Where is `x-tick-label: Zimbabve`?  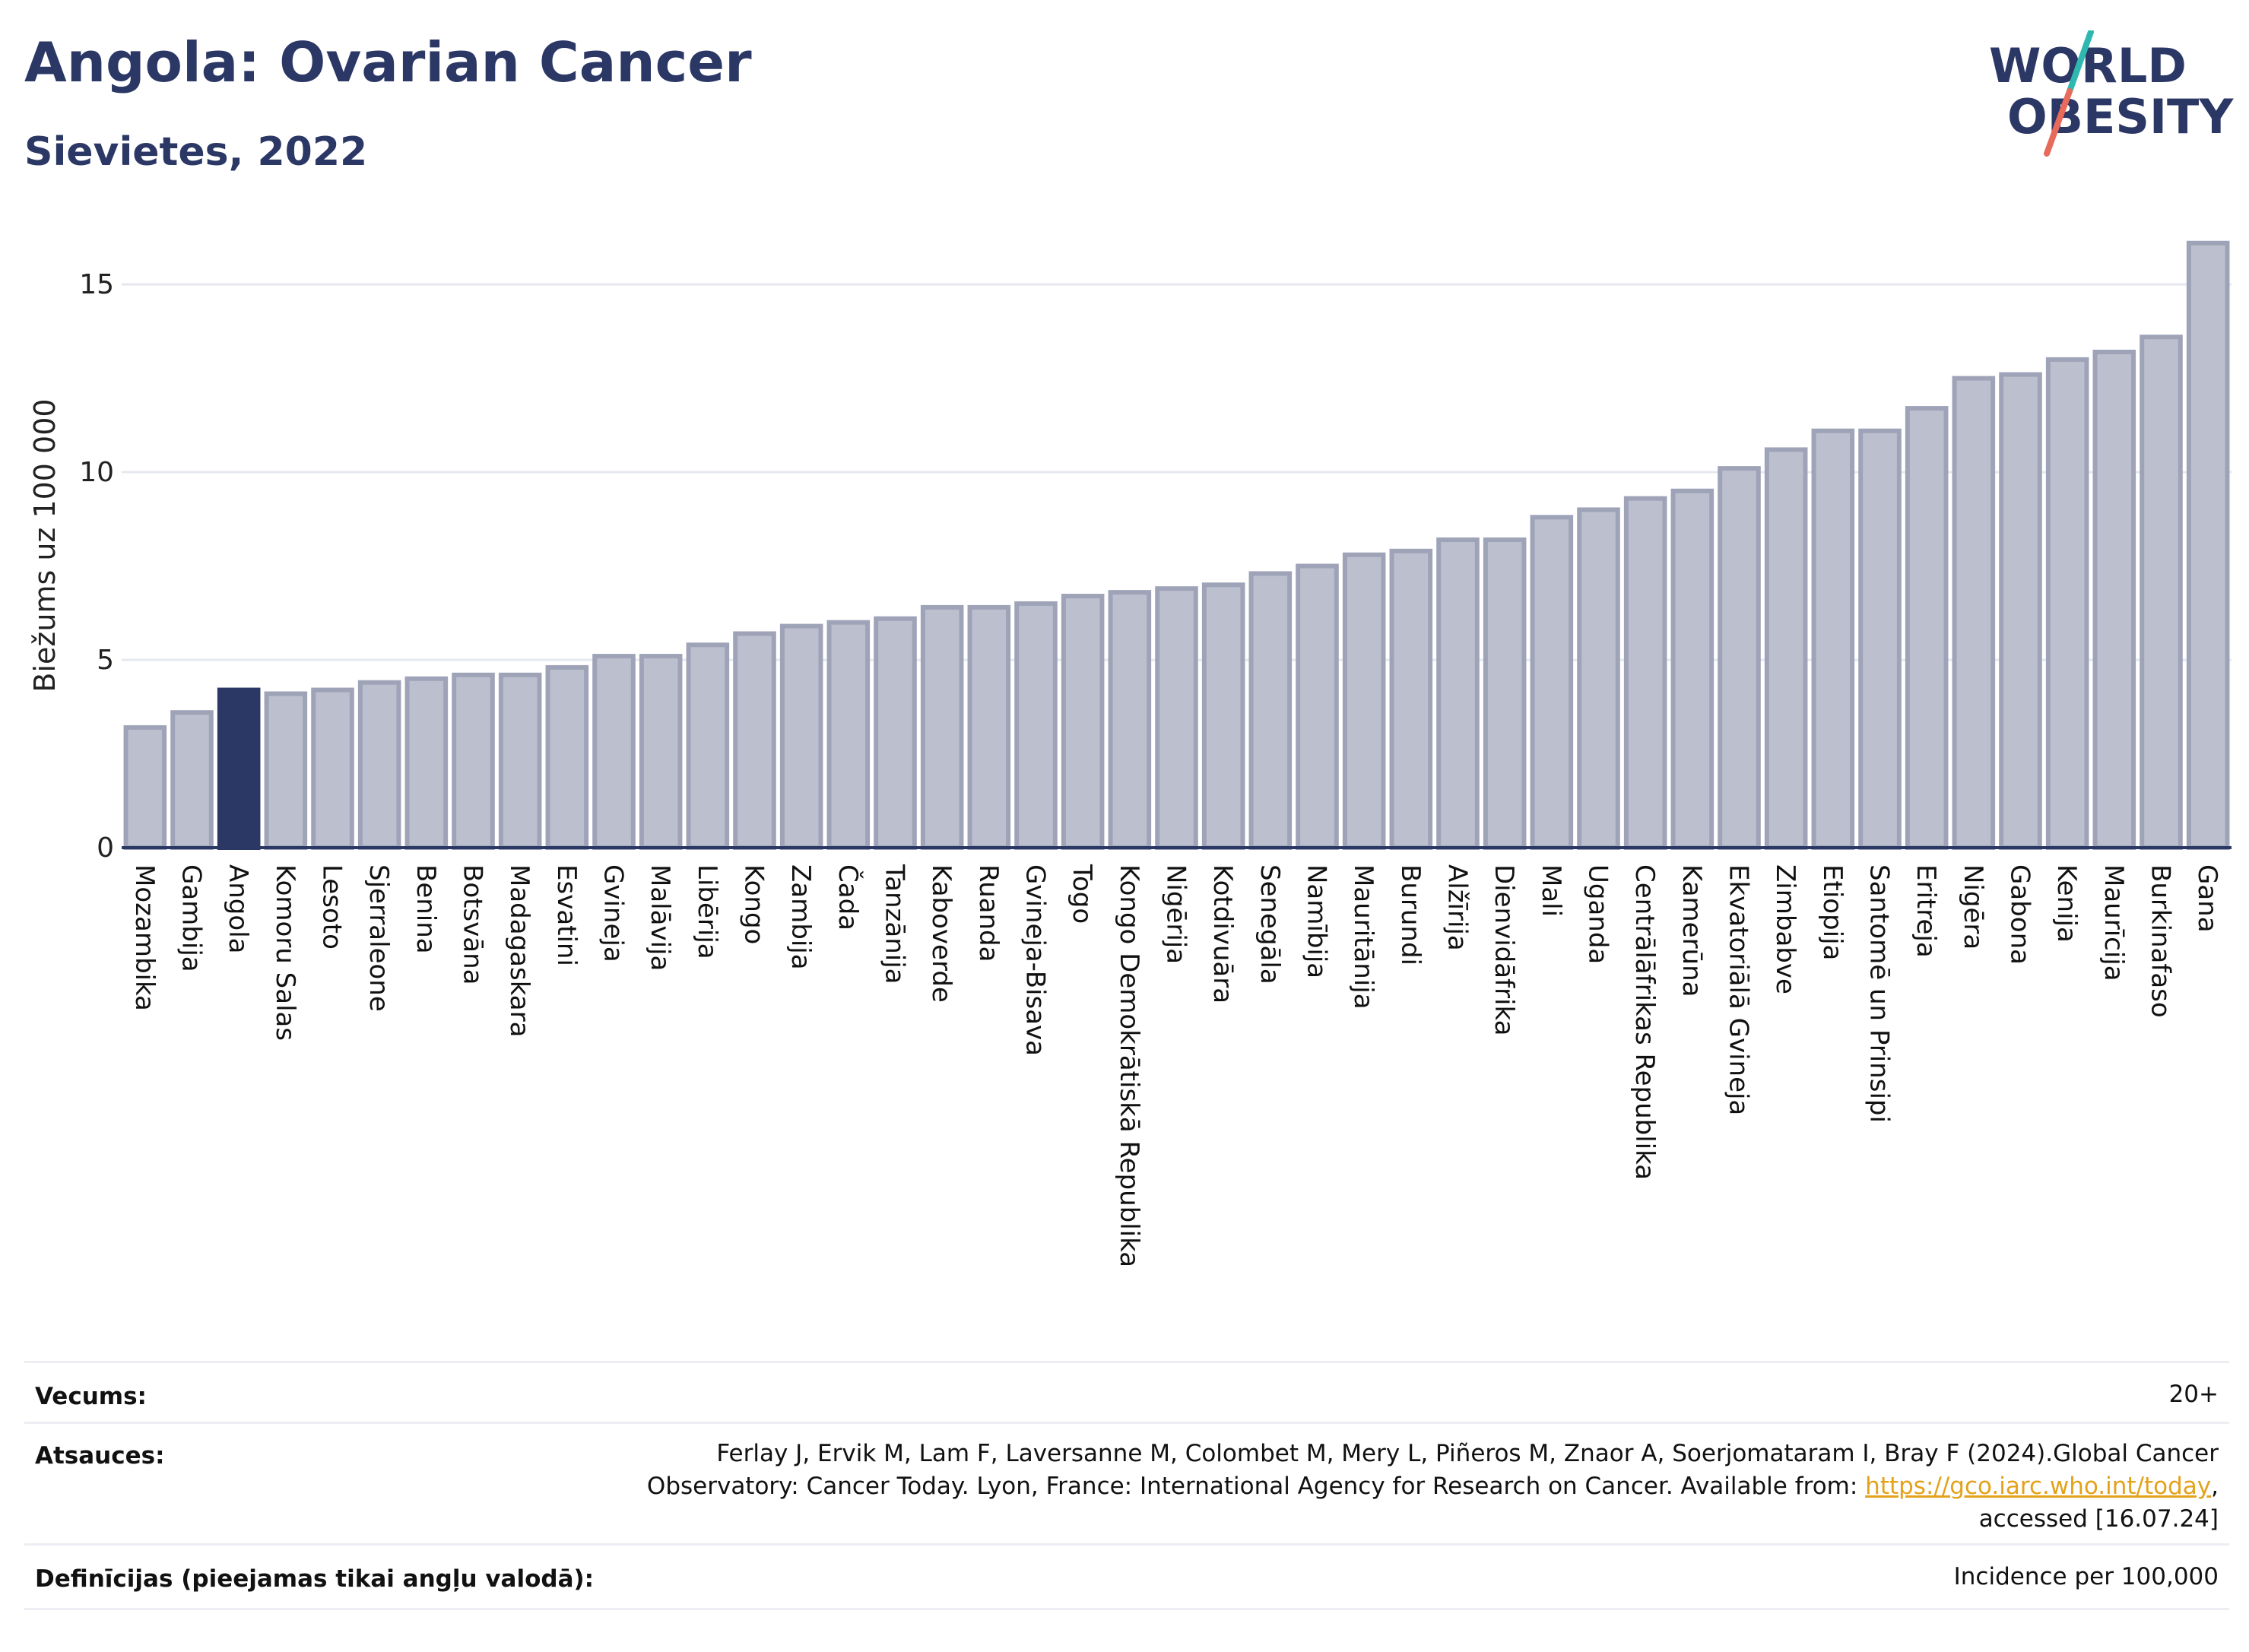
x-tick-label: Zimbabve is located at coordinates (1785, 929).